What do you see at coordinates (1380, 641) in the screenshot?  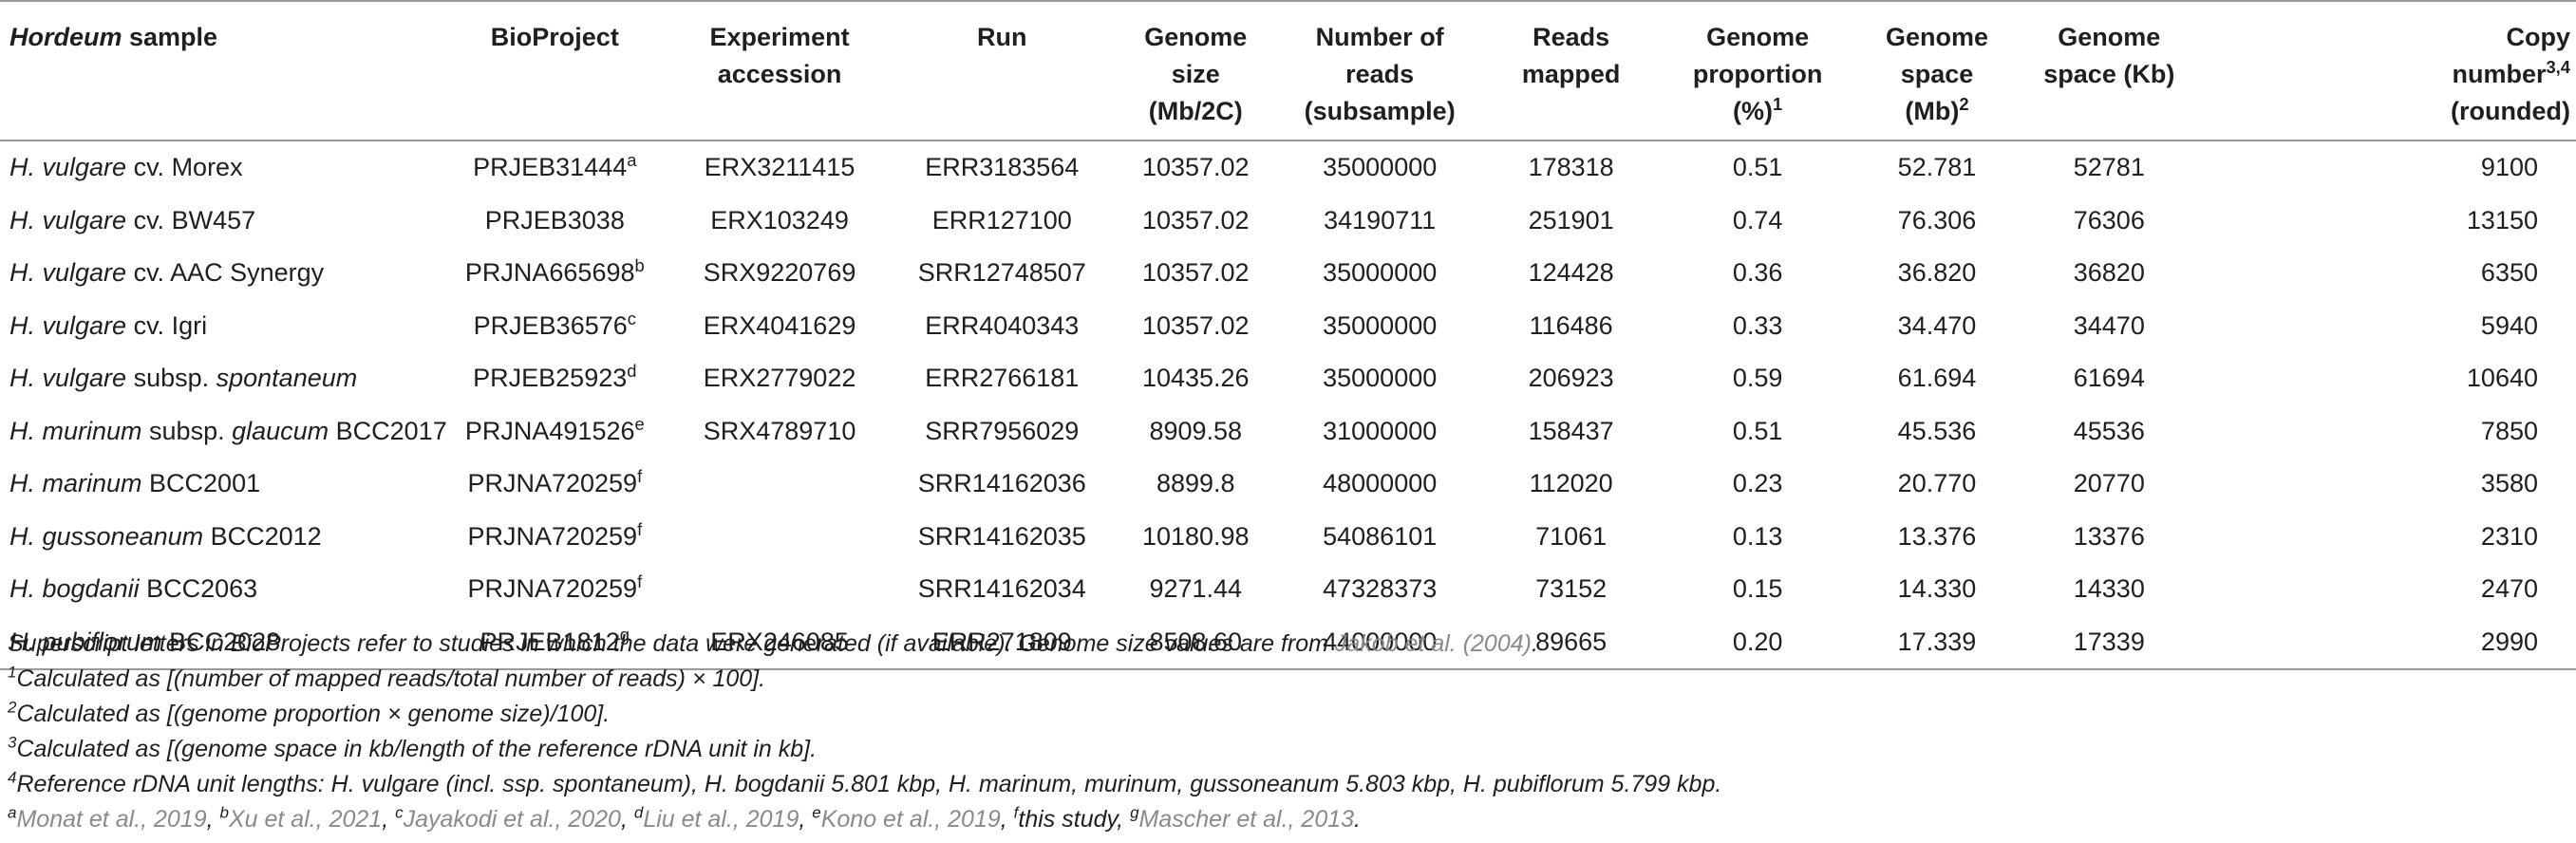 I see `cell-reads: 44000000` at bounding box center [1380, 641].